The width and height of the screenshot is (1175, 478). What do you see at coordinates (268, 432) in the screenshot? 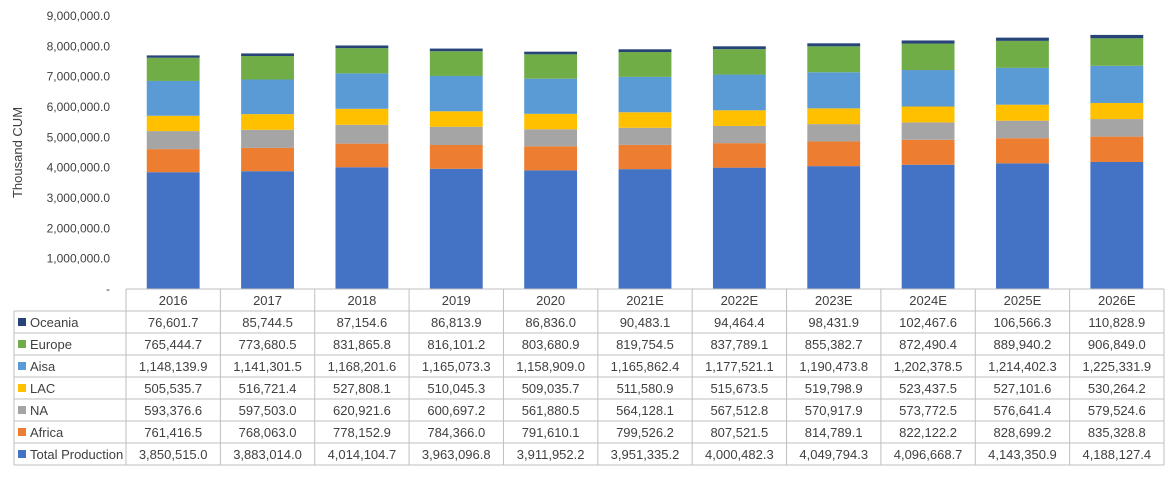
I see `data-table-cell: 768,063.0` at bounding box center [268, 432].